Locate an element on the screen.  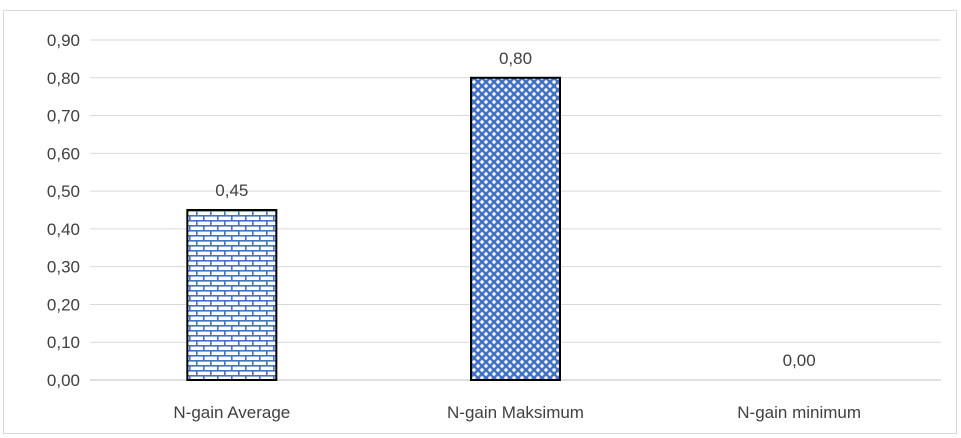
y-tick-label: 0,00 is located at coordinates (63, 380).